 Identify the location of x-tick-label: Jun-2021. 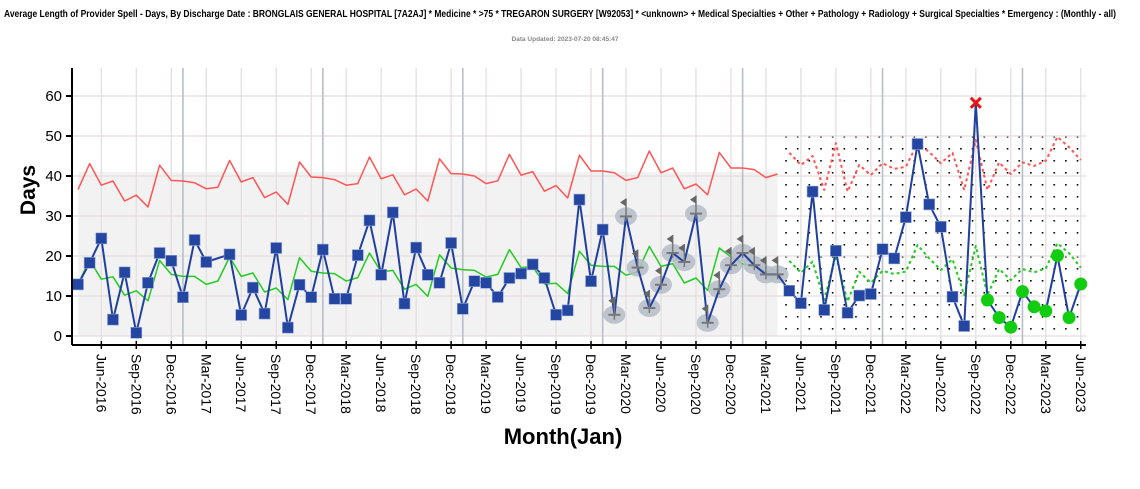
(801, 383).